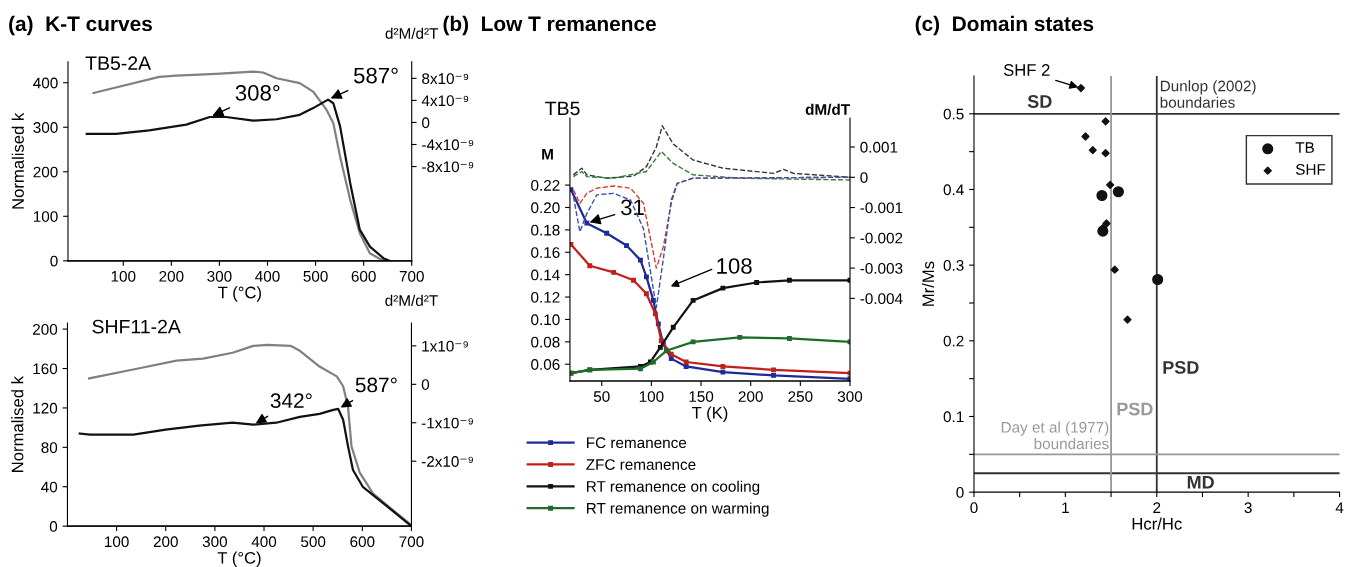  I want to click on y-tick-label: 0.12, so click(545, 297).